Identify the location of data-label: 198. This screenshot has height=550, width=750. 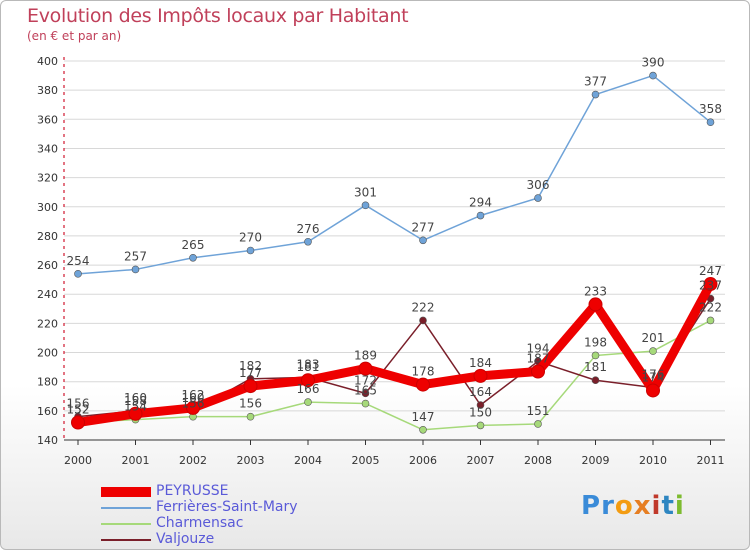
(595, 342).